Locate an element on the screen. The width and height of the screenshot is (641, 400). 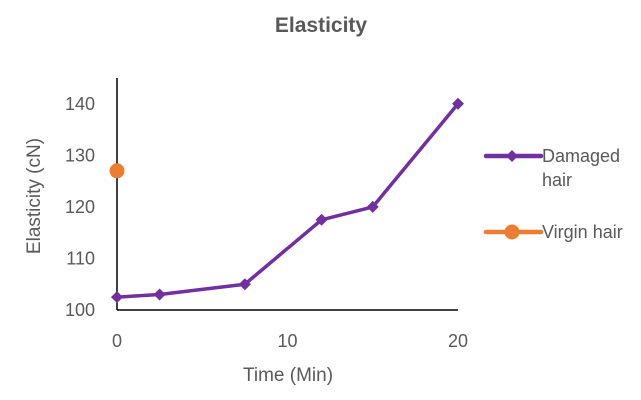
legend-item-damaged-hair: Damaged hair is located at coordinates (551, 168).